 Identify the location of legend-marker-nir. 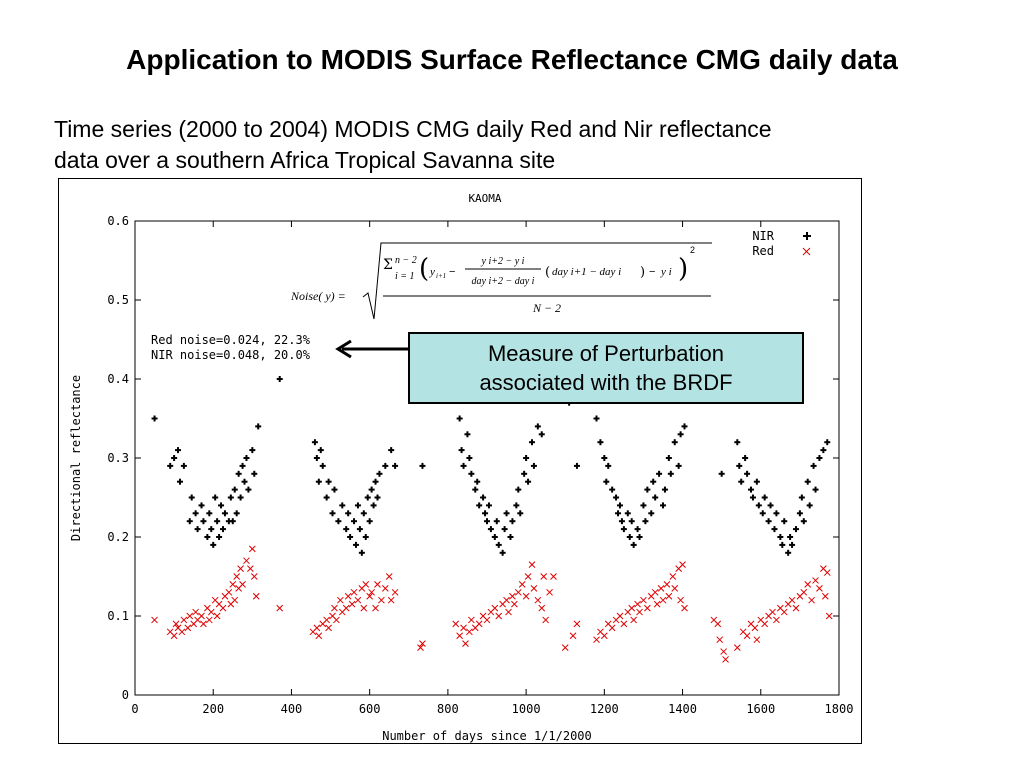
(807, 236).